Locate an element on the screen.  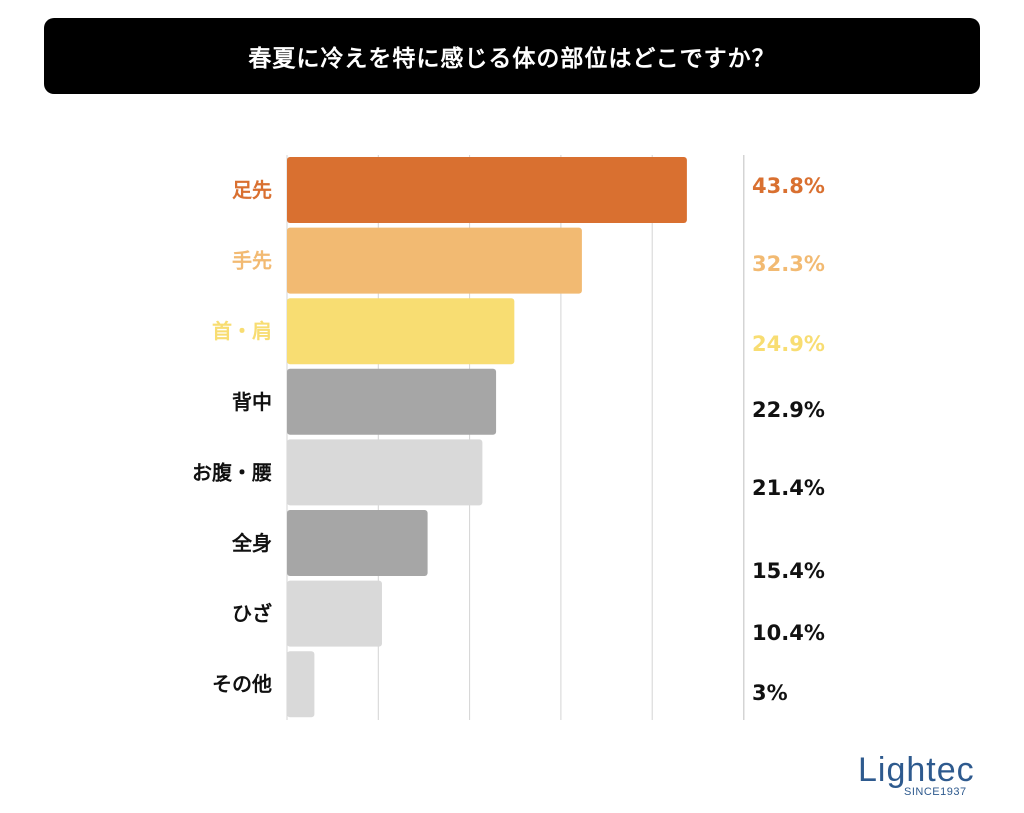
value-label-6: 15.4% is located at coordinates (788, 571).